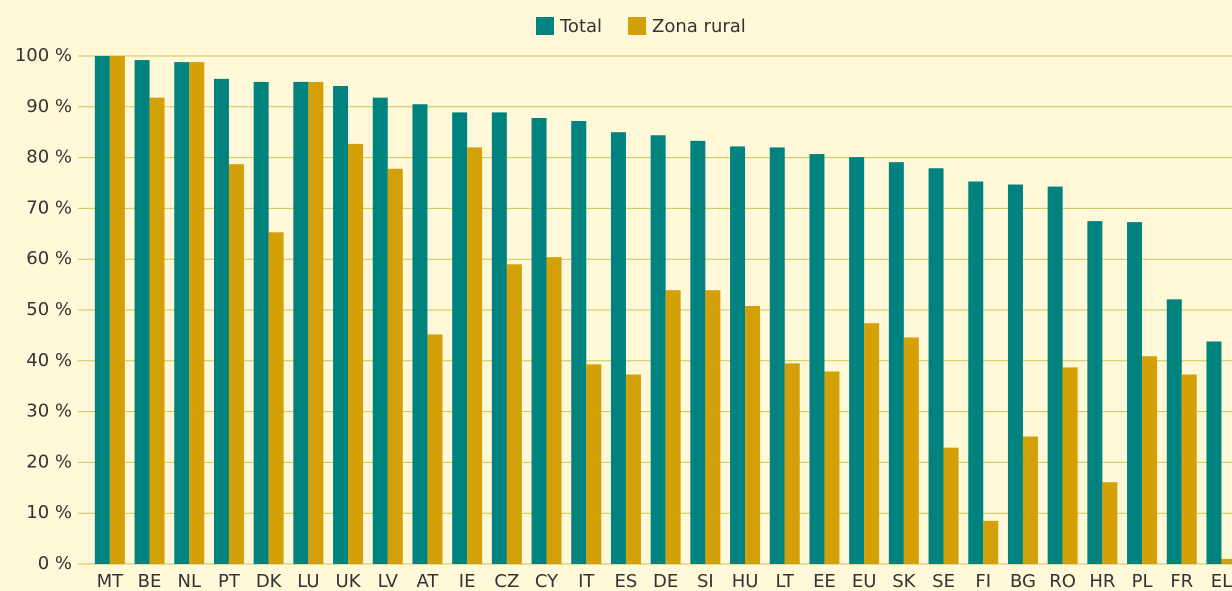 This screenshot has height=591, width=1232. What do you see at coordinates (269, 581) in the screenshot?
I see `x-tick-label: DK` at bounding box center [269, 581].